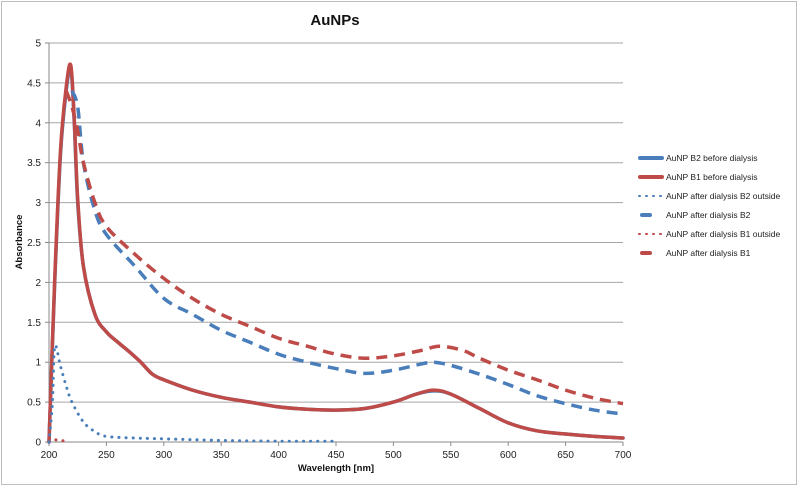 The height and width of the screenshot is (488, 800). I want to click on legend-item: AuNP after dialysis B2, so click(709, 214).